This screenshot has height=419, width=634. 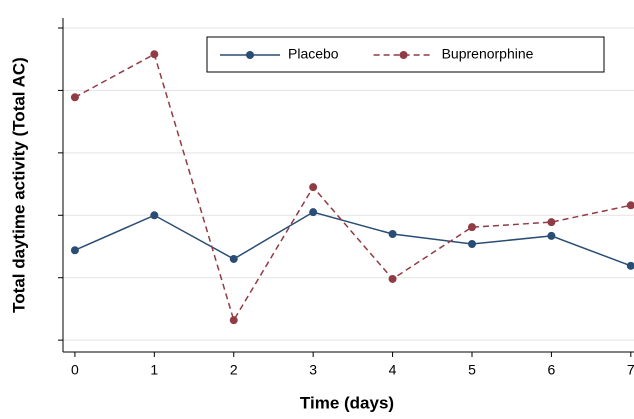 What do you see at coordinates (313, 370) in the screenshot?
I see `x-tick-label: 3` at bounding box center [313, 370].